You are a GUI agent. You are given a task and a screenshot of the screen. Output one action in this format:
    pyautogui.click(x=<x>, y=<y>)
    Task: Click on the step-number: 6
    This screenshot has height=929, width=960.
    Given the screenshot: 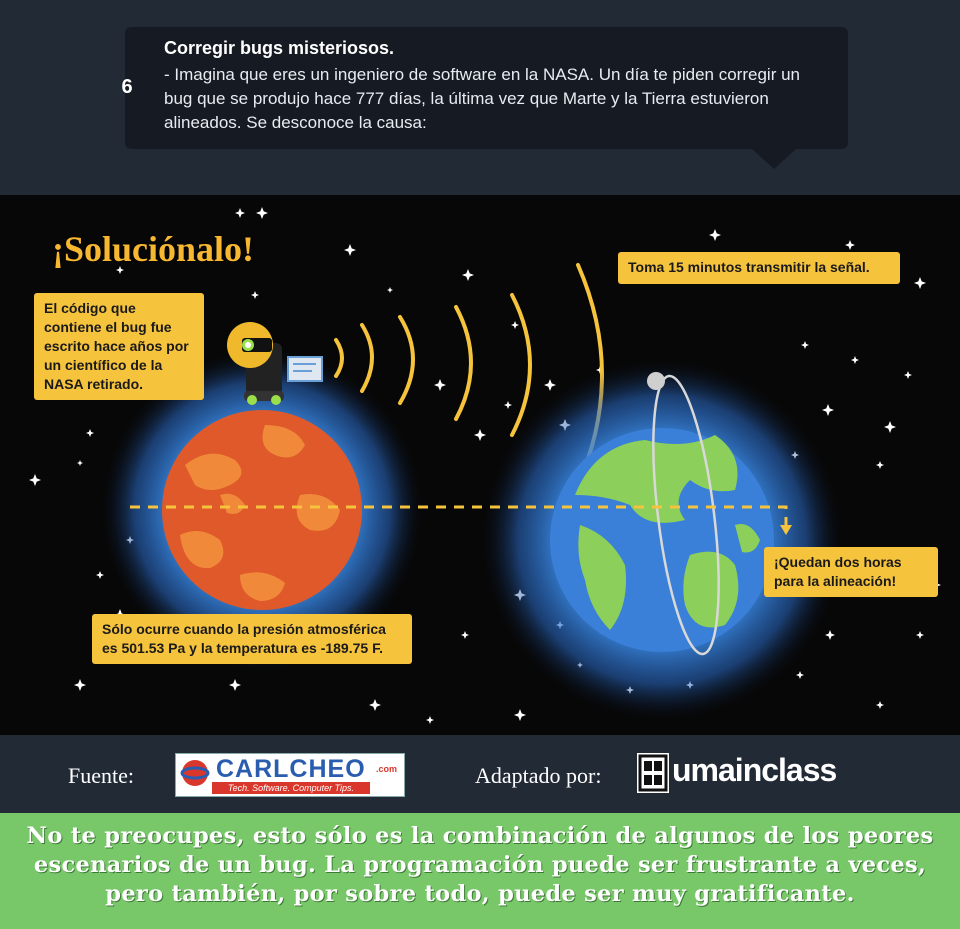 What is the action you would take?
    pyautogui.click(x=127, y=87)
    